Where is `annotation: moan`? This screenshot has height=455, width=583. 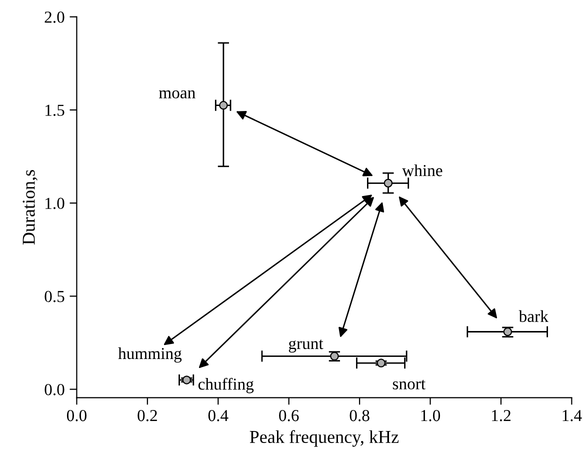
annotation: moan is located at coordinates (177, 94).